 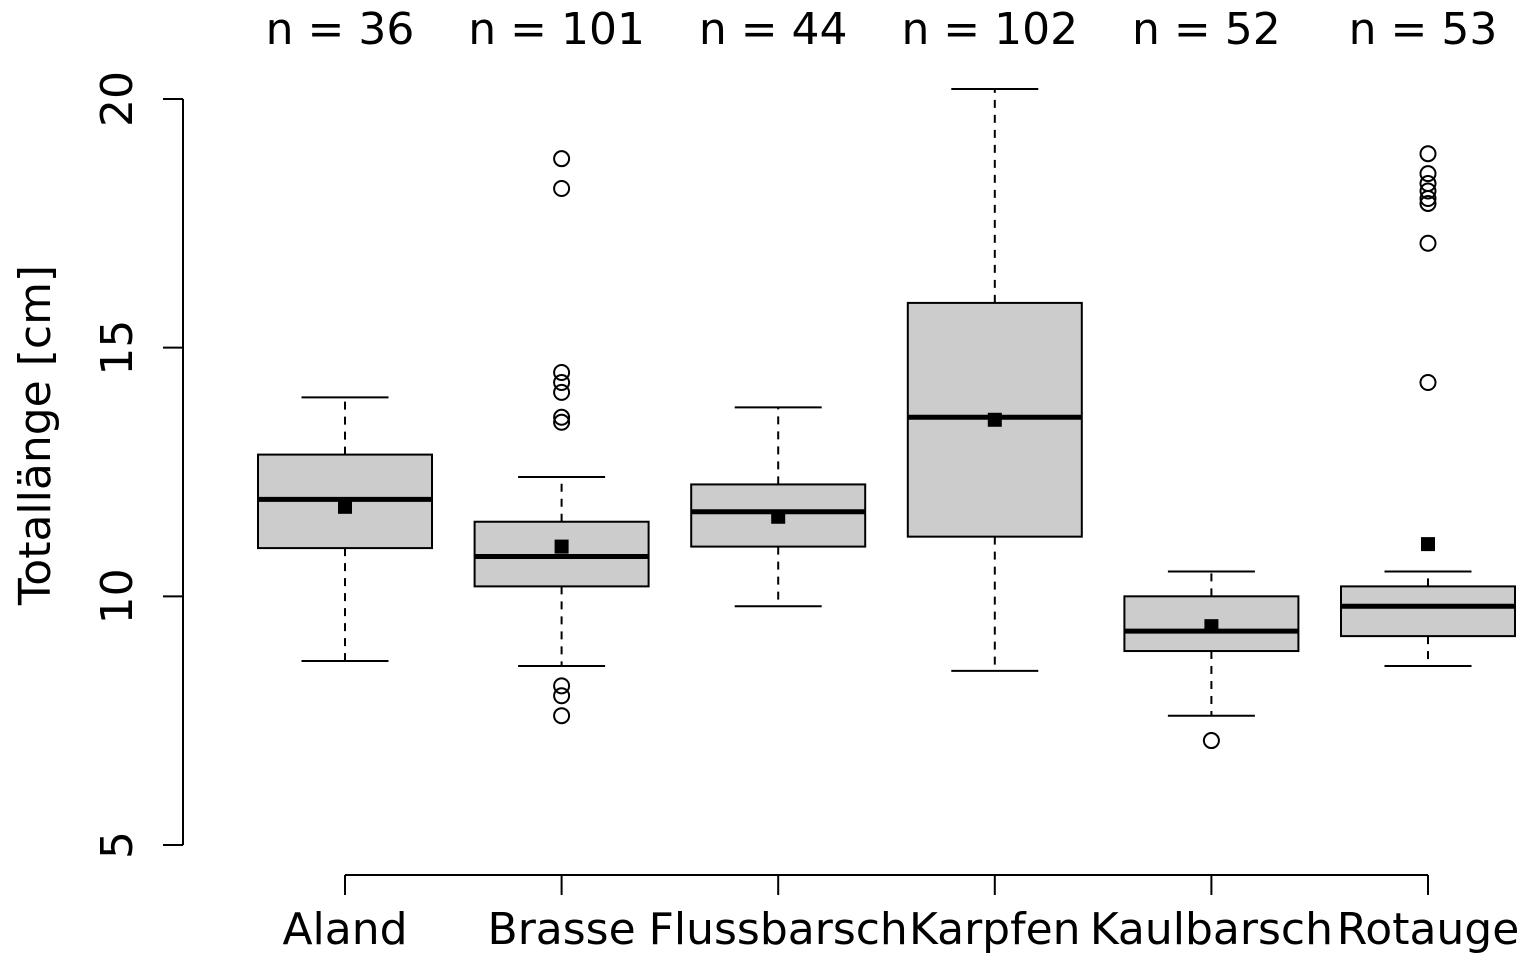 I want to click on x-tick-label: Karpfen, so click(x=995, y=929).